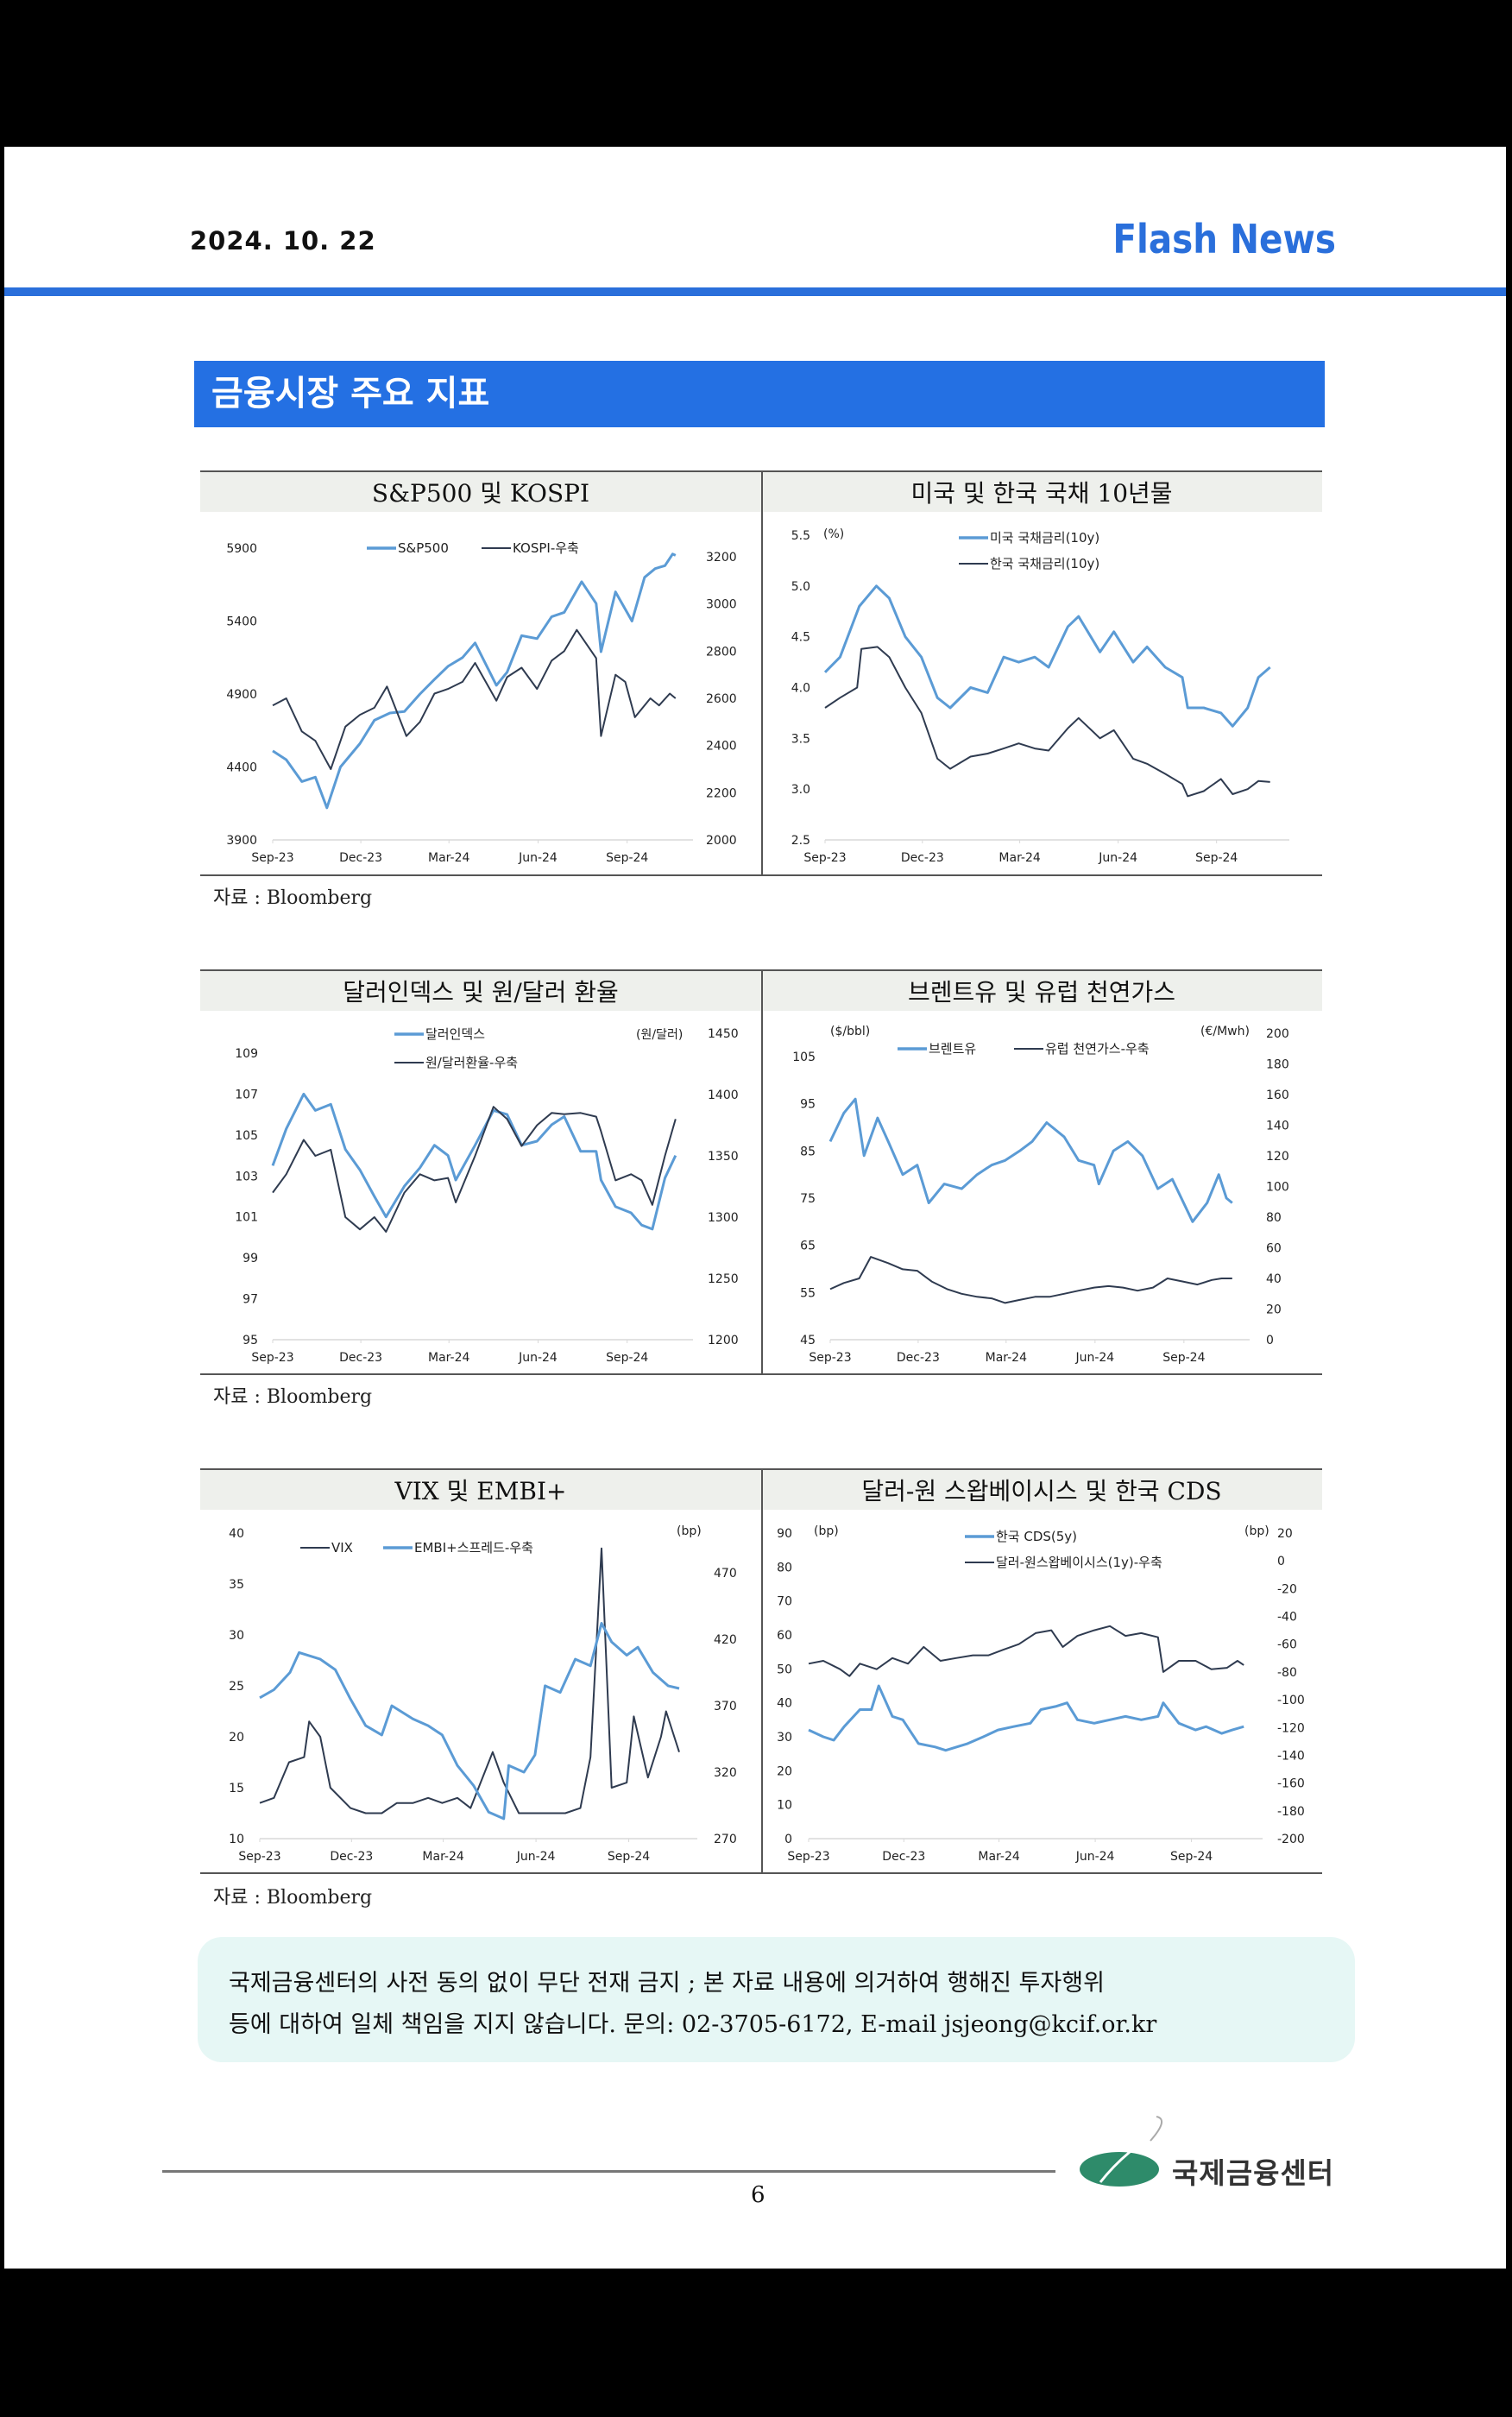 The width and height of the screenshot is (1512, 2417). Describe the element at coordinates (250, 1300) in the screenshot. I see `y-left-tick-label: 97` at that location.